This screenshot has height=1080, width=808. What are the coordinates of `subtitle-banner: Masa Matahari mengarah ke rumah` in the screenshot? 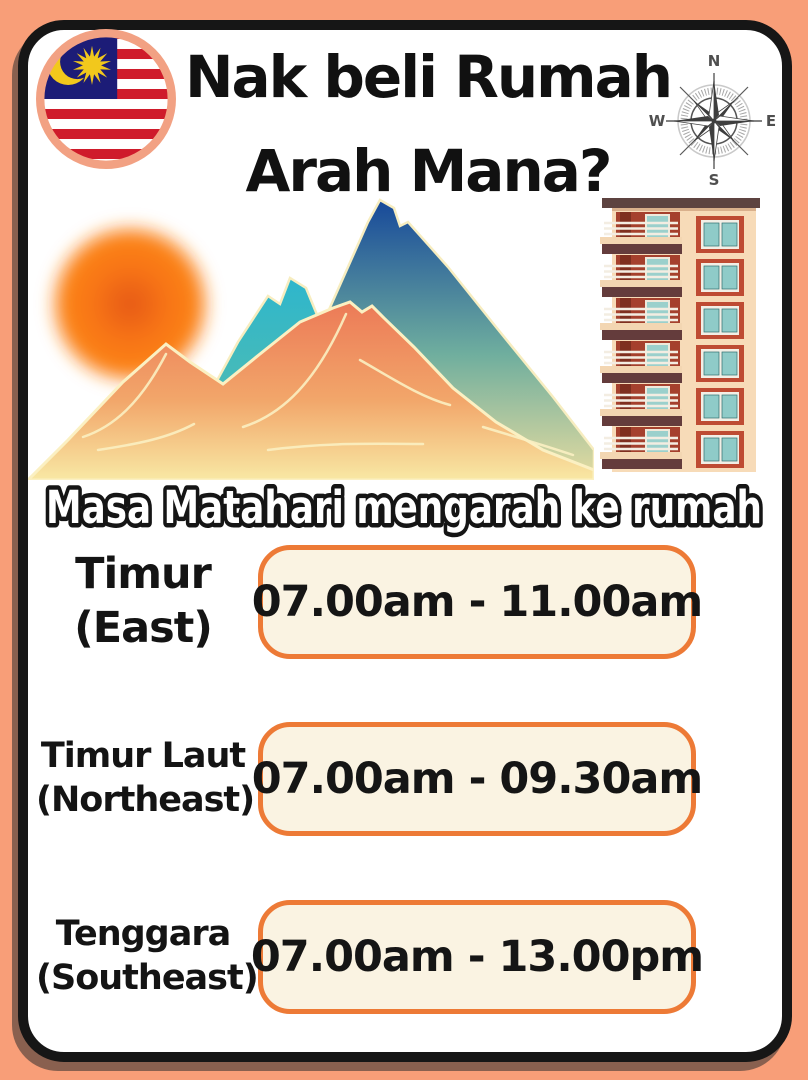 It's located at (404, 508).